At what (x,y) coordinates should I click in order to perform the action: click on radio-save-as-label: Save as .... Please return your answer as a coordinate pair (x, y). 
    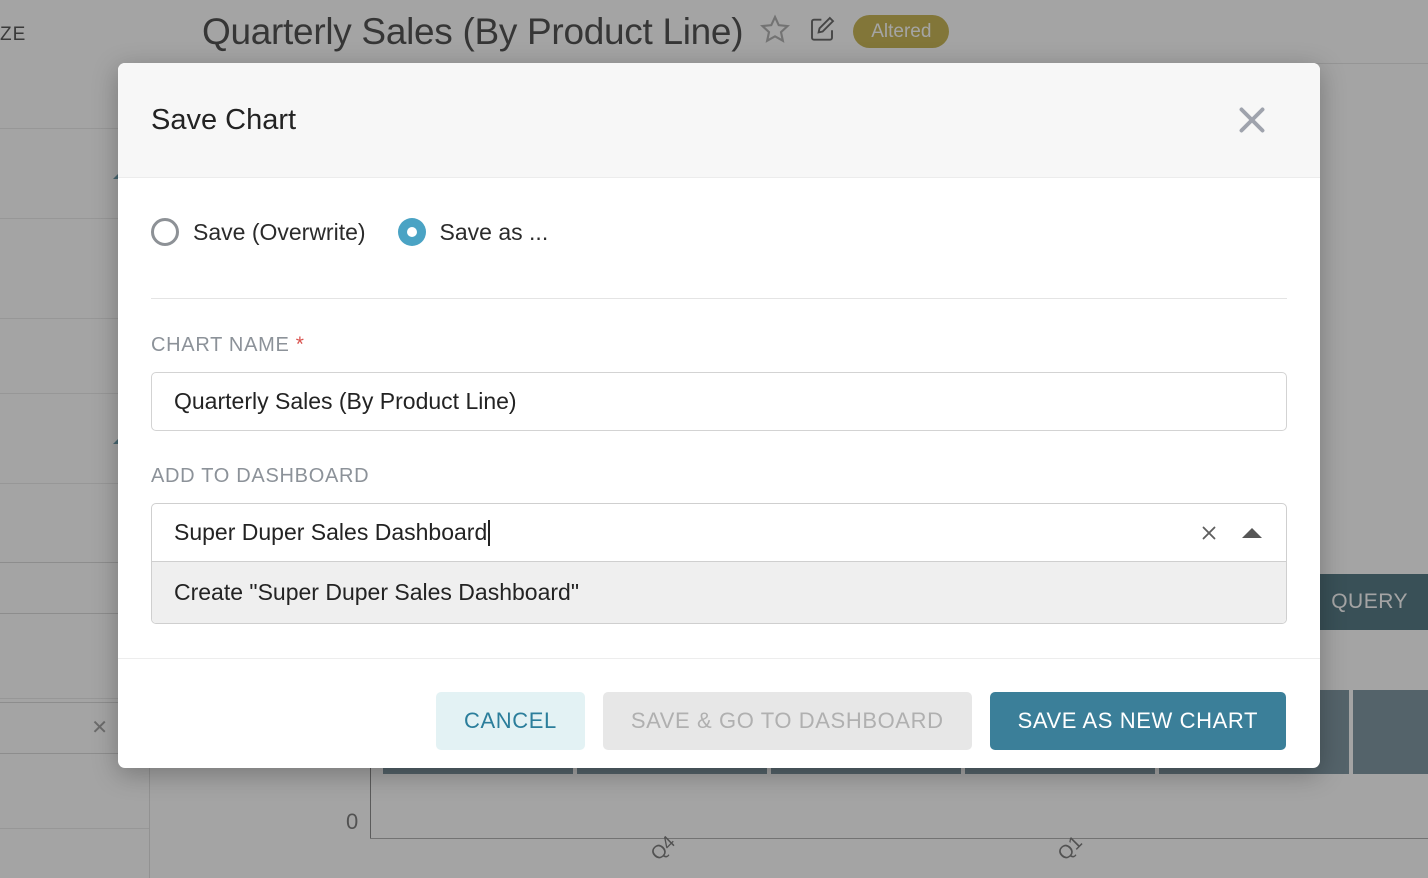
    Looking at the image, I should click on (494, 231).